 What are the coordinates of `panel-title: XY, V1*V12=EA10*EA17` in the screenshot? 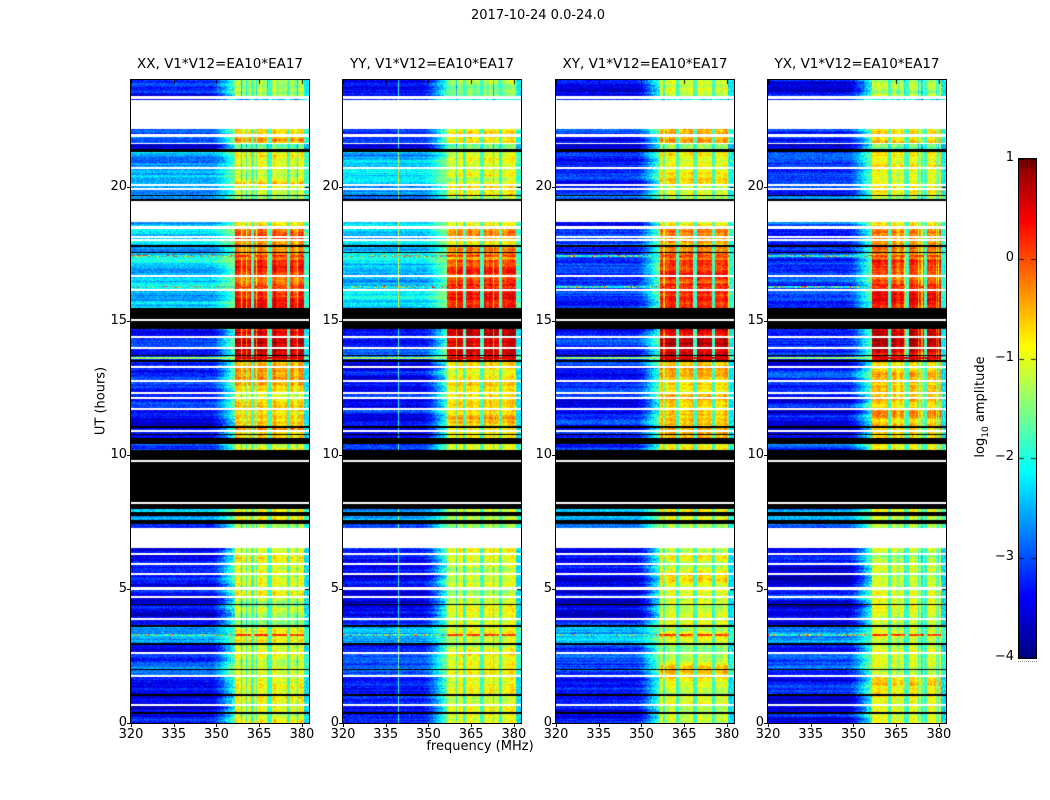 It's located at (645, 64).